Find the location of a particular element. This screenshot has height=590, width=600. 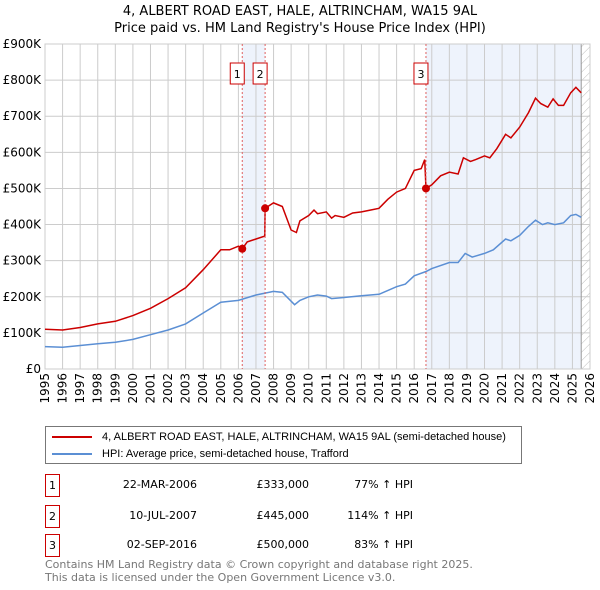

sale-date: 02-SEP-2016 is located at coordinates (161, 544).